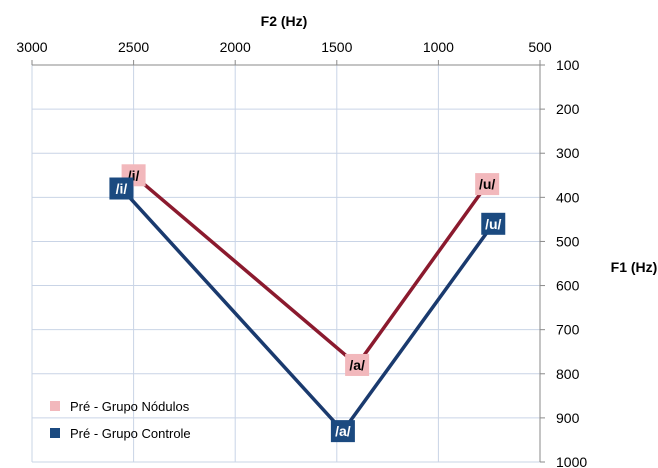 The height and width of the screenshot is (468, 658). Describe the element at coordinates (235, 47) in the screenshot. I see `x-tick-label: 2000` at that location.